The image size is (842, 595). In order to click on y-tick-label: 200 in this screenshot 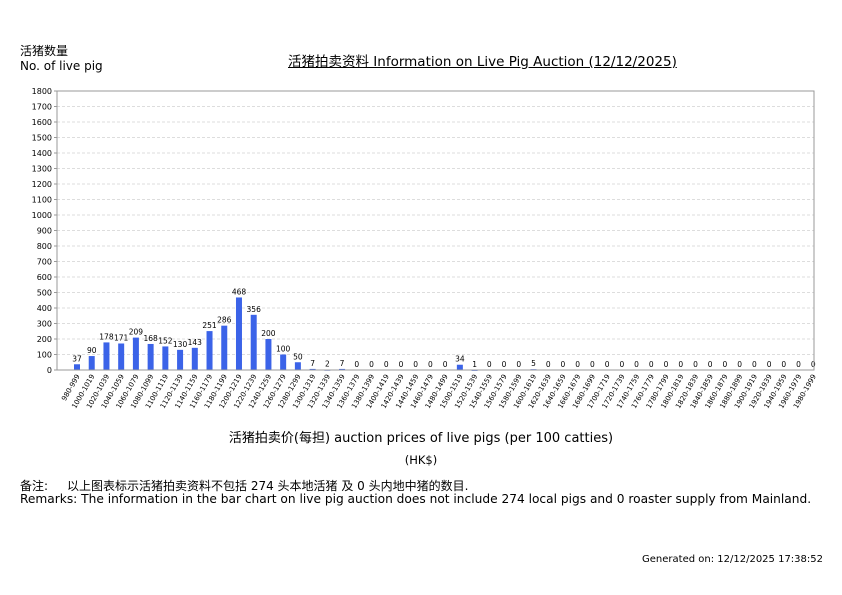, I will do `click(44, 339)`.